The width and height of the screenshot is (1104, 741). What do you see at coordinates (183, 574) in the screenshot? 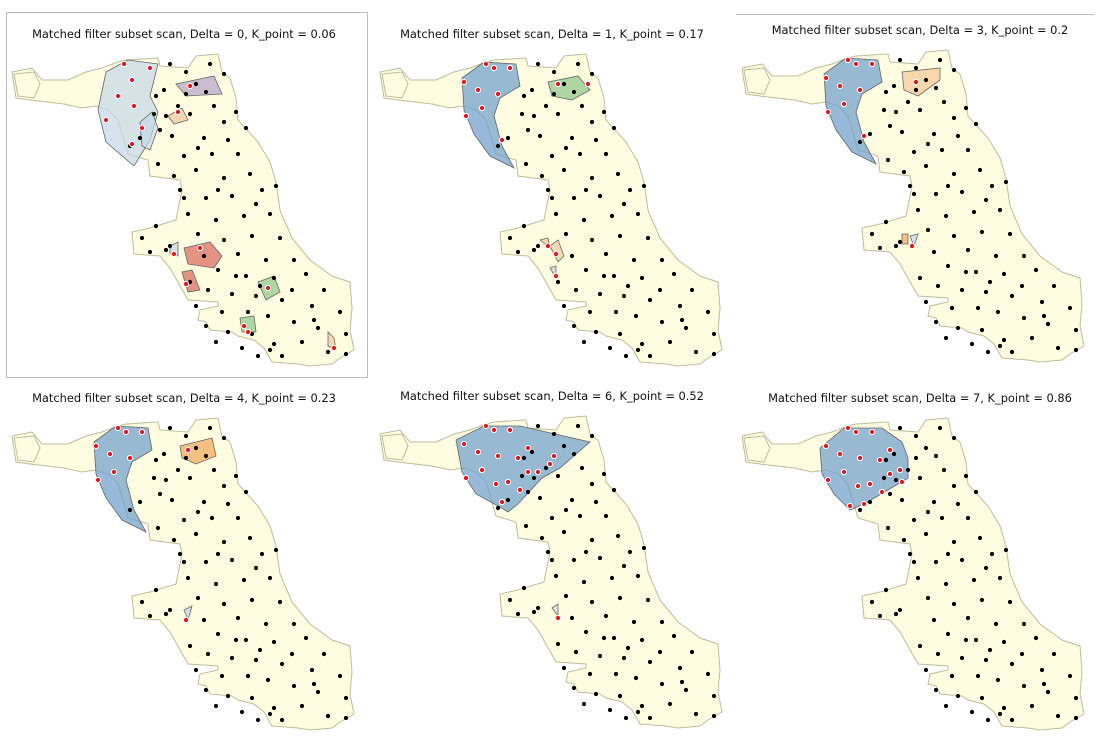
I see `city-boundary` at bounding box center [183, 574].